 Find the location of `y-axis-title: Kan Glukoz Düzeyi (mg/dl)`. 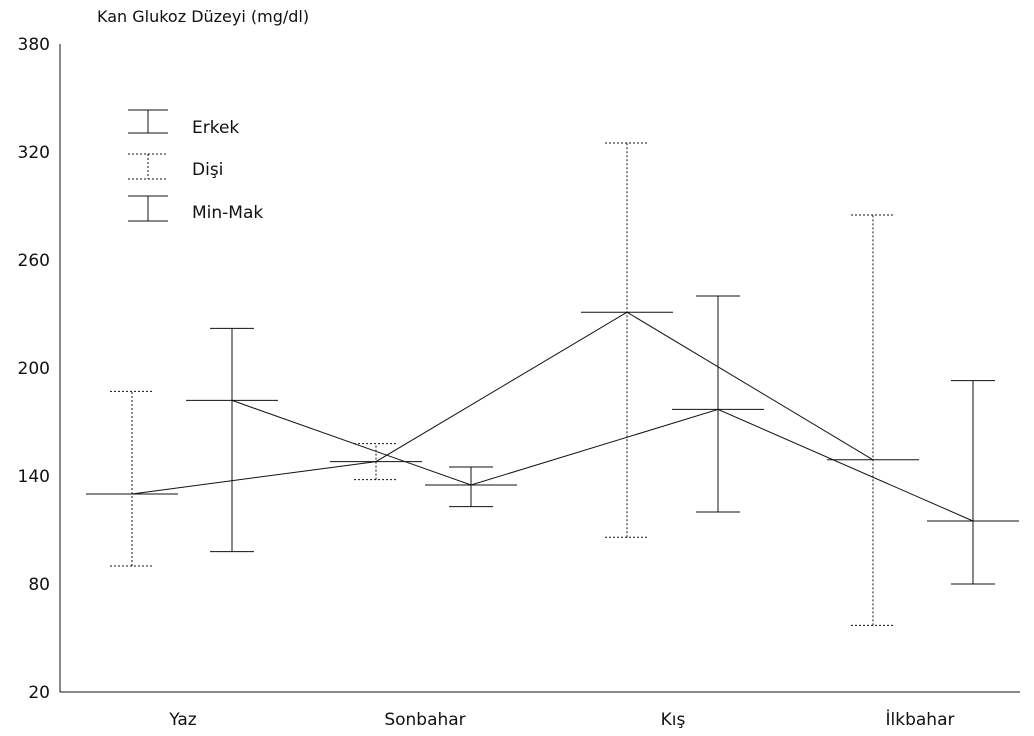

y-axis-title: Kan Glukoz Düzeyi (mg/dl) is located at coordinates (203, 16).